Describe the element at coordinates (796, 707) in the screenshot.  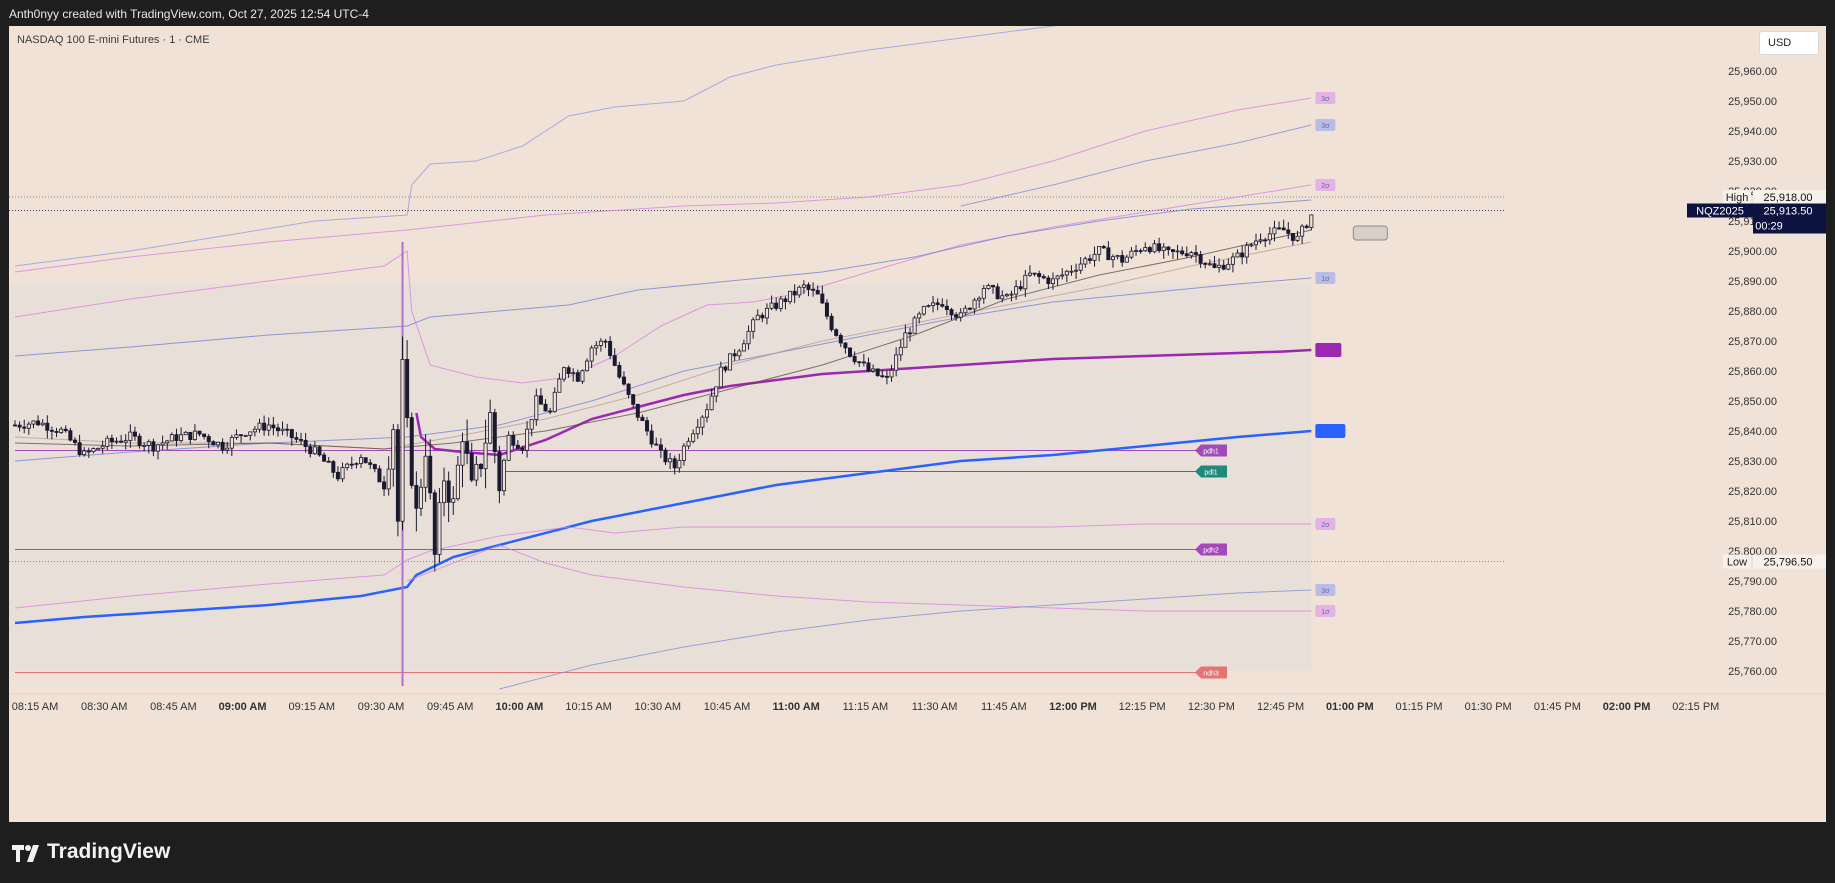
I see `x-tick-label: 11:00 AM` at that location.